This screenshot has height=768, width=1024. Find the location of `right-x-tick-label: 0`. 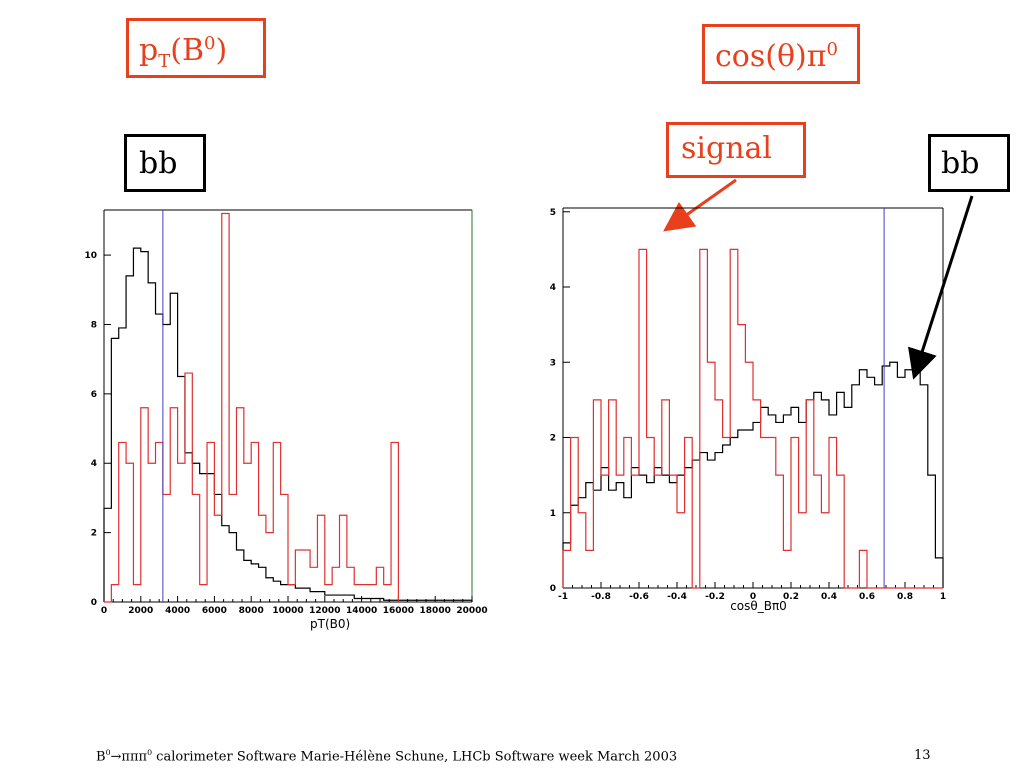

right-x-tick-label: 0 is located at coordinates (753, 597).